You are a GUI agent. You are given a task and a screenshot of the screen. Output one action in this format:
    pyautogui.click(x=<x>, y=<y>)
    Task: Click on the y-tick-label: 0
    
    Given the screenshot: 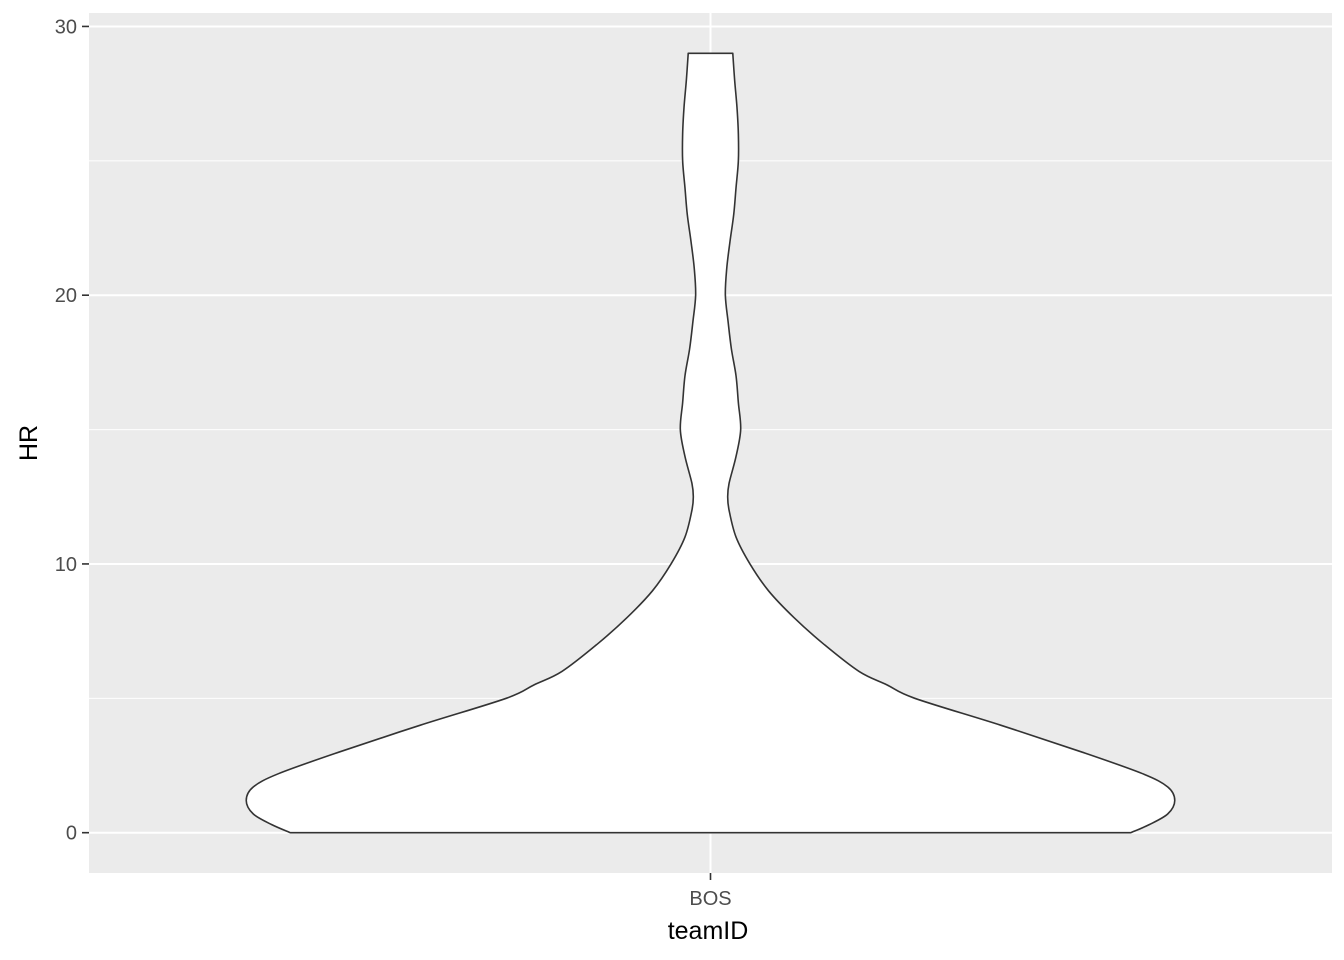 What is the action you would take?
    pyautogui.click(x=71, y=834)
    